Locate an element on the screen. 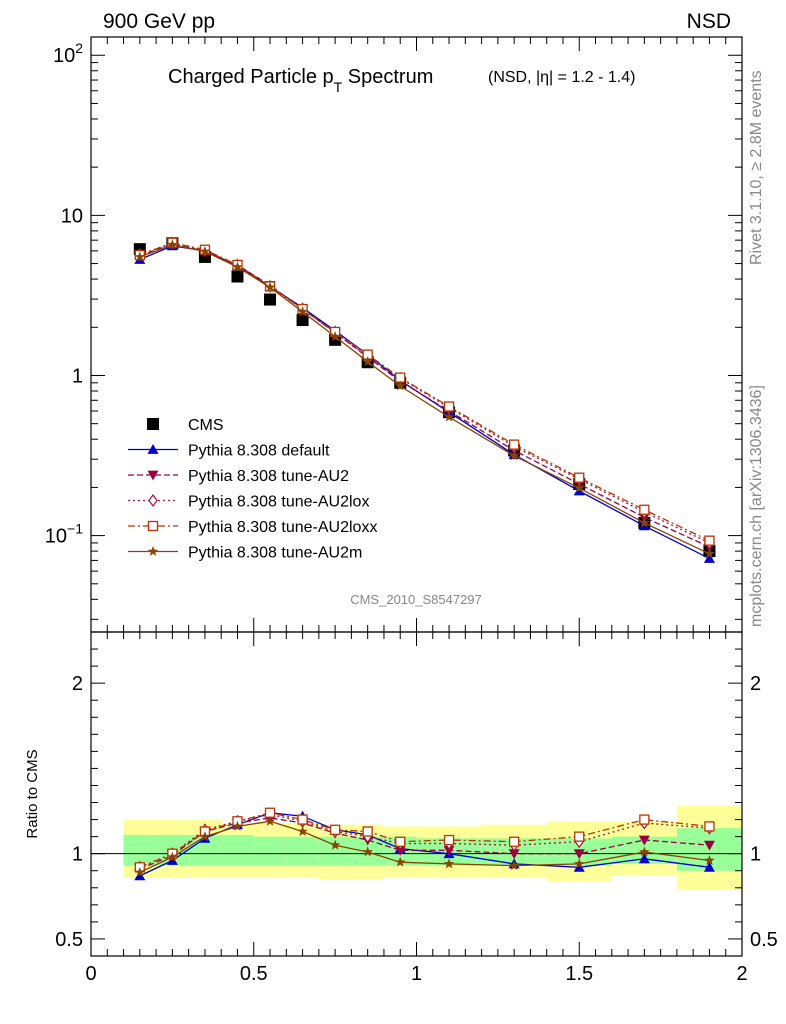 The image size is (786, 1024). header-left-label: 900 GeV pp is located at coordinates (159, 21).